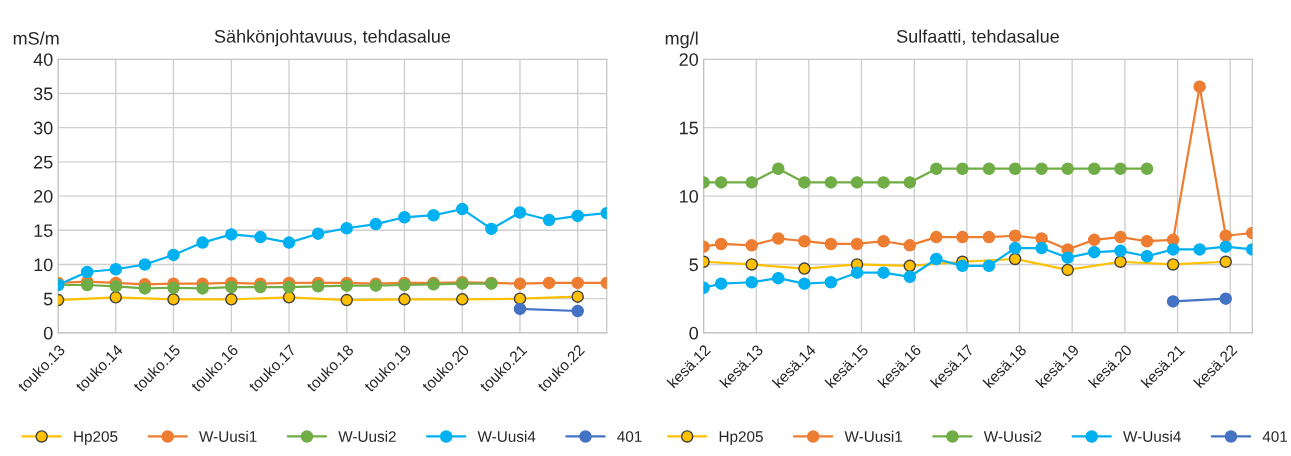 The width and height of the screenshot is (1291, 456). I want to click on y-tick-label: 25, so click(43, 162).